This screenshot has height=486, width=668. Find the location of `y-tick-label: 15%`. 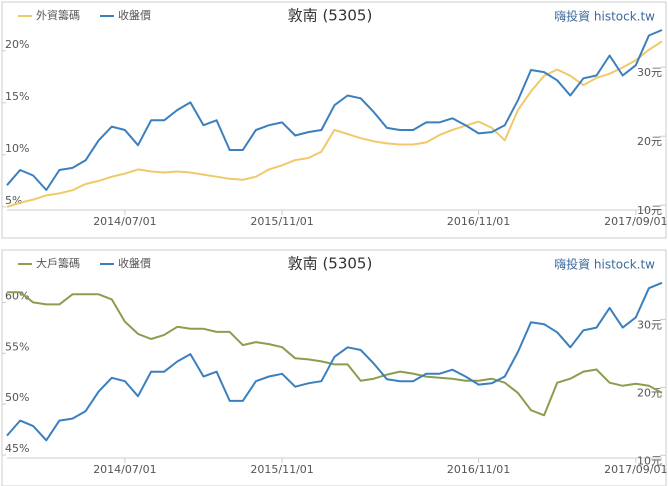

y-tick-label: 15% is located at coordinates (17, 96).